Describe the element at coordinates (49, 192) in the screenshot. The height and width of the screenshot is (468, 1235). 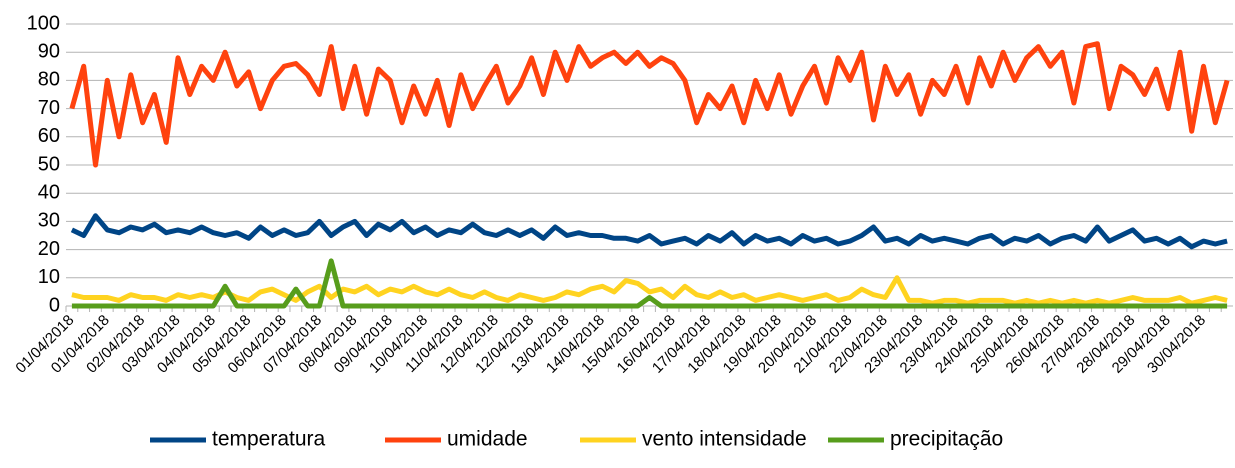
I see `y-tick-label: 40` at that location.